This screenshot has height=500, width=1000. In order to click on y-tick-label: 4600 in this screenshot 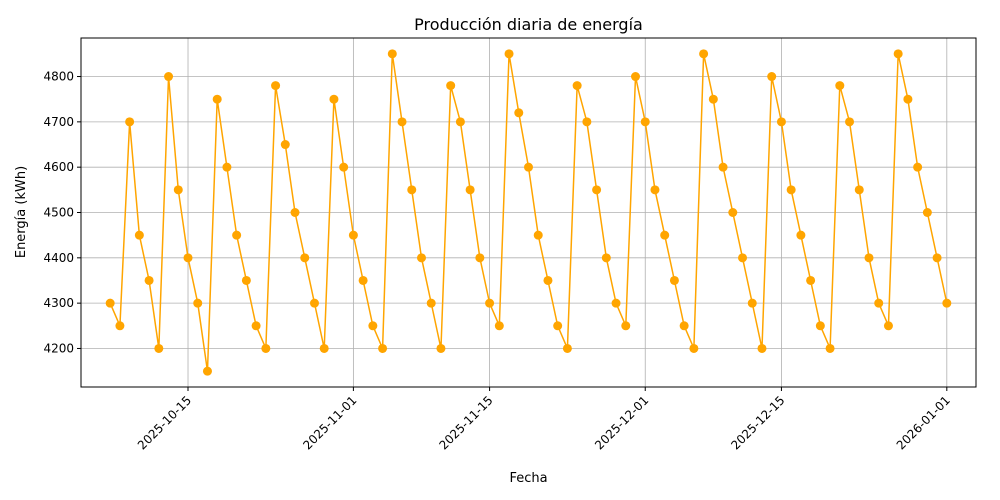, I will do `click(58, 167)`.